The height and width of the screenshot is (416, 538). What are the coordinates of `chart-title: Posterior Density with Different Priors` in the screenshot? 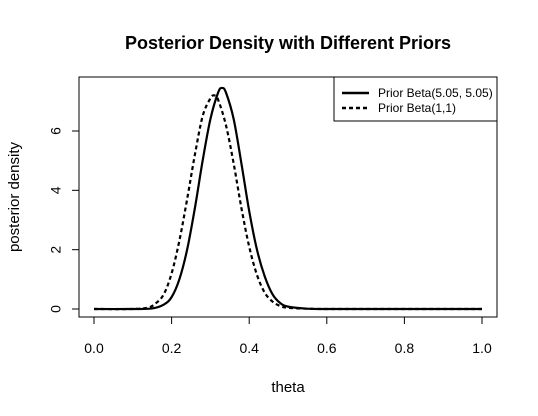 It's located at (288, 43).